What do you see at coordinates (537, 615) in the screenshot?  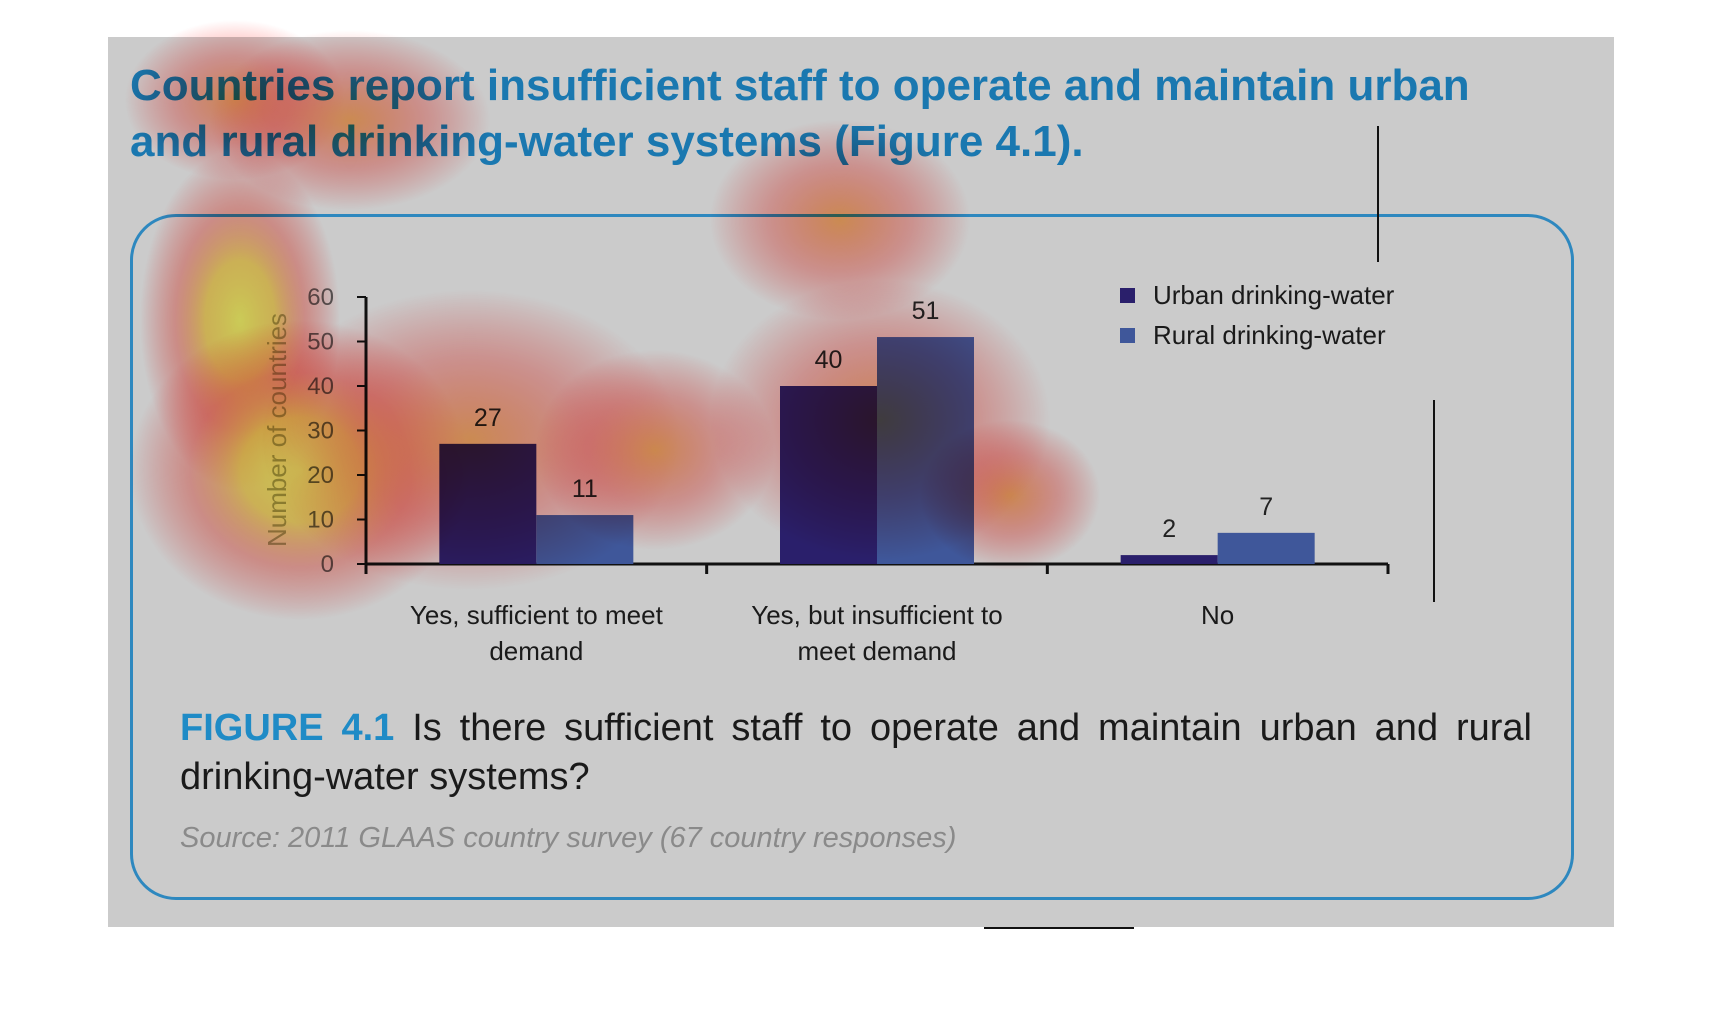 I see `x-tick-label: Yes, sufficient to meet` at bounding box center [537, 615].